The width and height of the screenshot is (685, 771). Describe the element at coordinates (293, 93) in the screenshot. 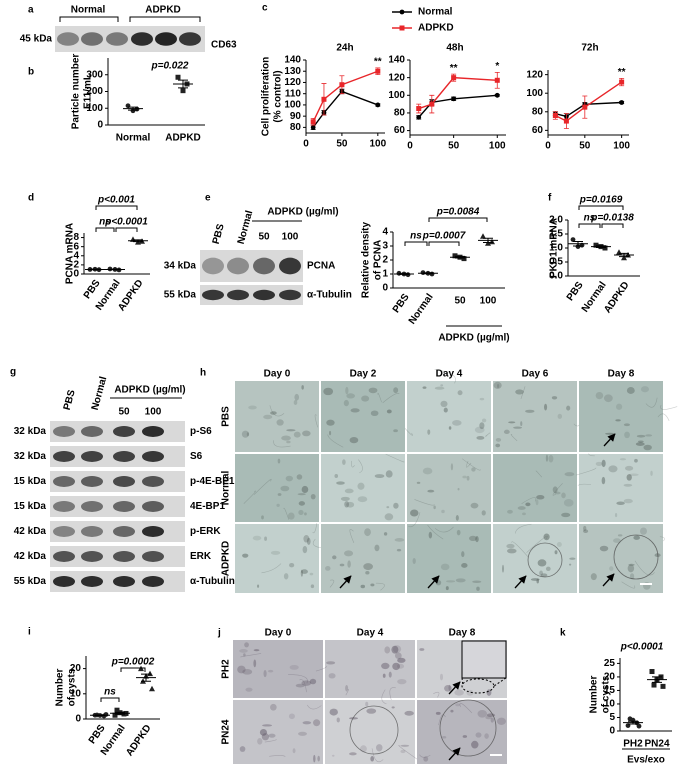

I see `y-tick-label: 110` at that location.